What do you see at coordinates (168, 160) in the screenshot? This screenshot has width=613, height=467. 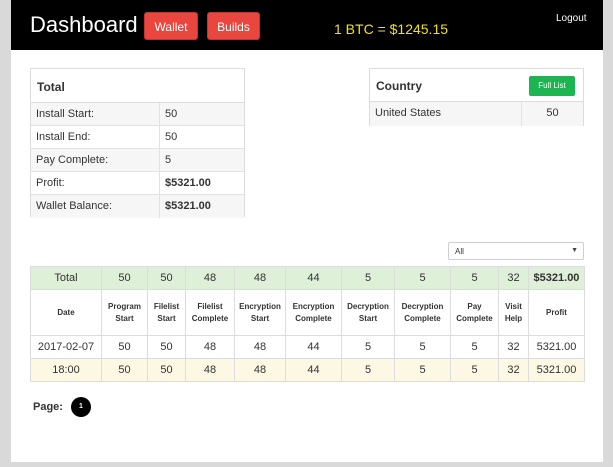 I see `row-value: 5` at bounding box center [168, 160].